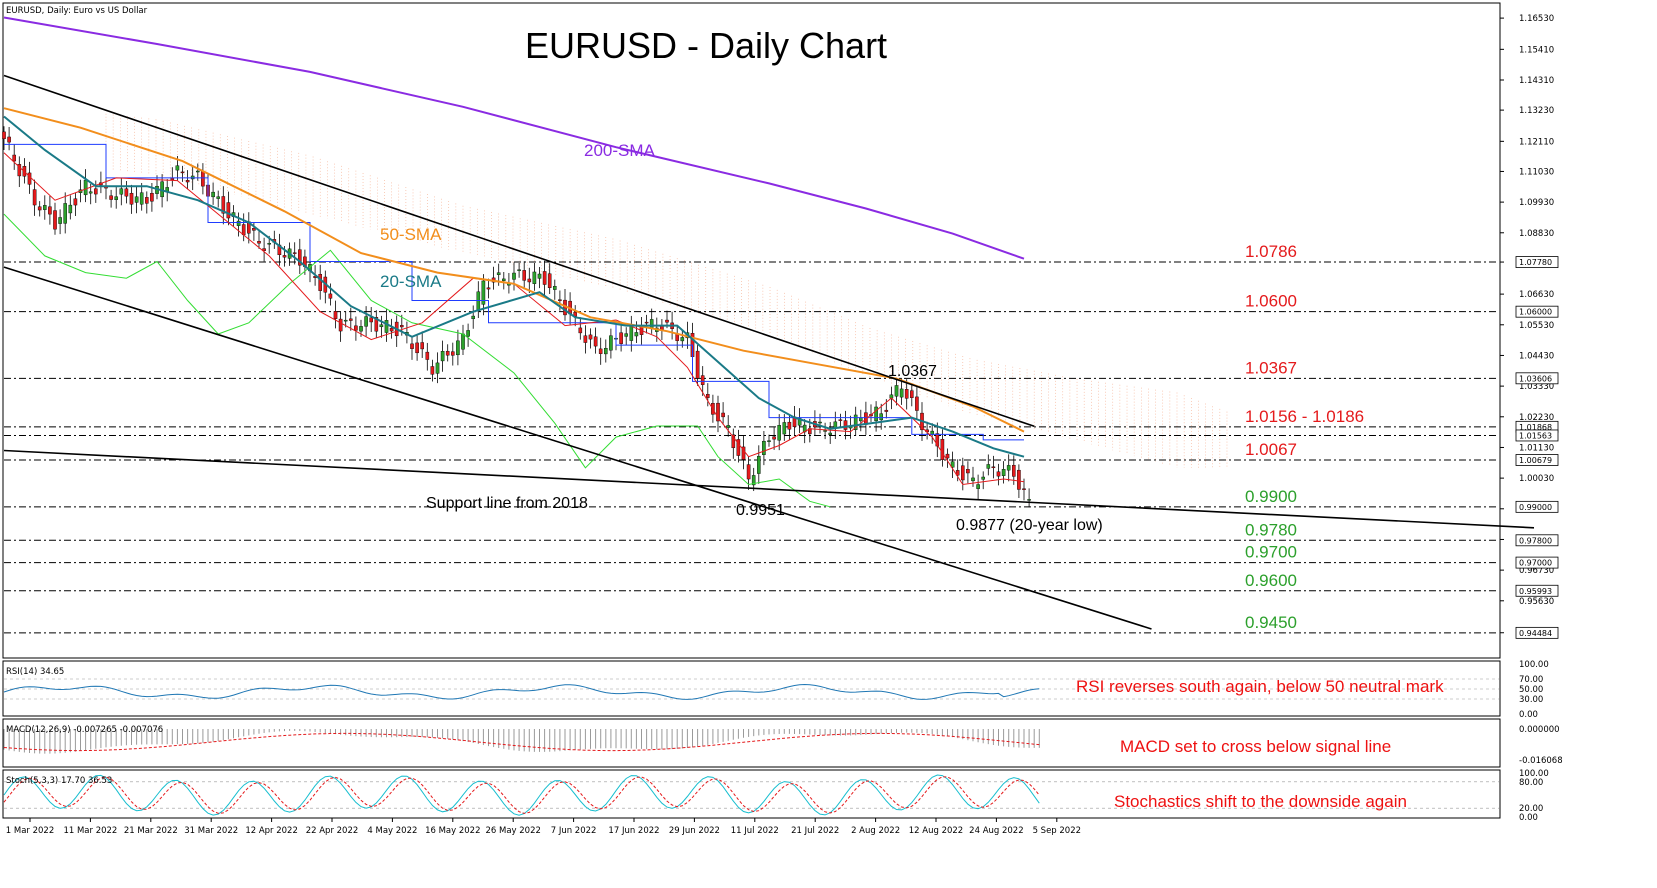 Image resolution: width=1657 pixels, height=888 pixels. Describe the element at coordinates (620, 150) in the screenshot. I see `sma200-label: 200-SMA` at that location.